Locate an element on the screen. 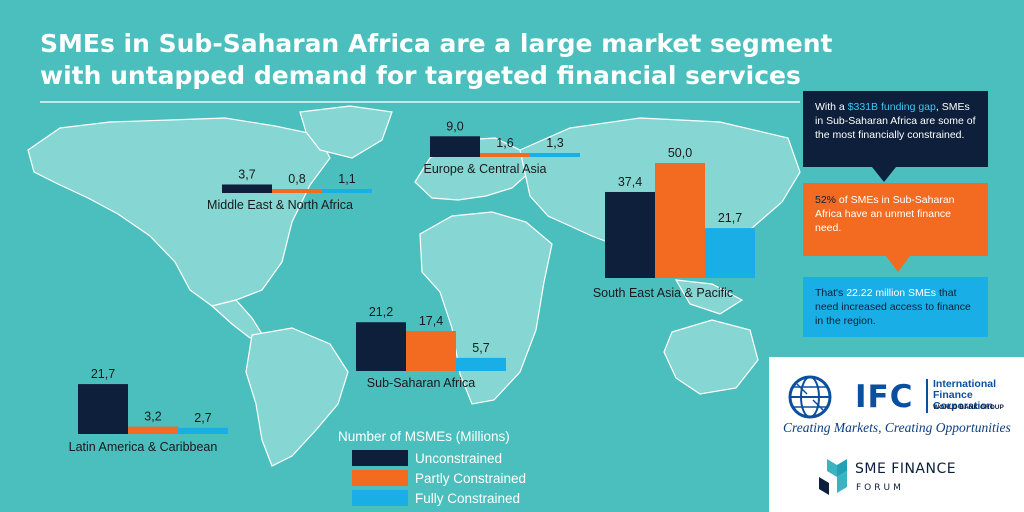 The image size is (1024, 512). bar-group: 21,7 3,2 2,7 Latin America & Caribbean is located at coordinates (148, 410).